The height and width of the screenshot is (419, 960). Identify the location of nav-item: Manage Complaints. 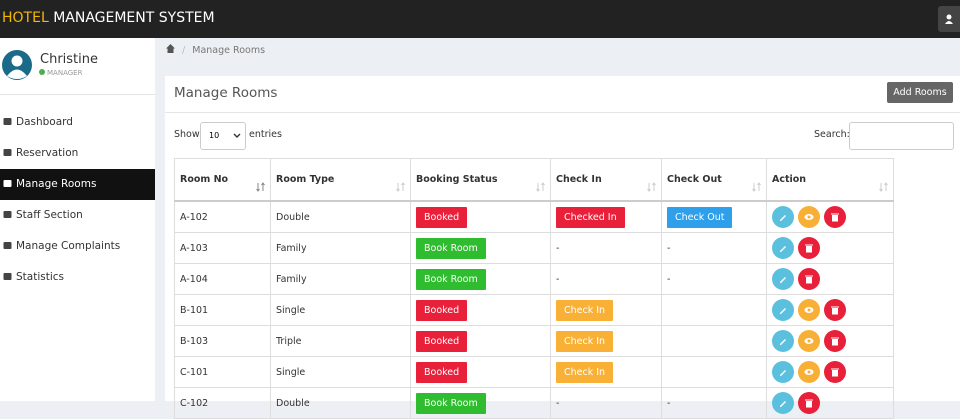
(77, 246).